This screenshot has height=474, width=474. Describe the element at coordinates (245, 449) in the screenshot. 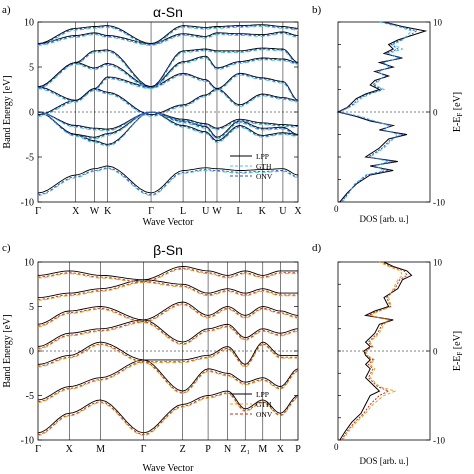

I see `kpoint-label: Z₁` at that location.